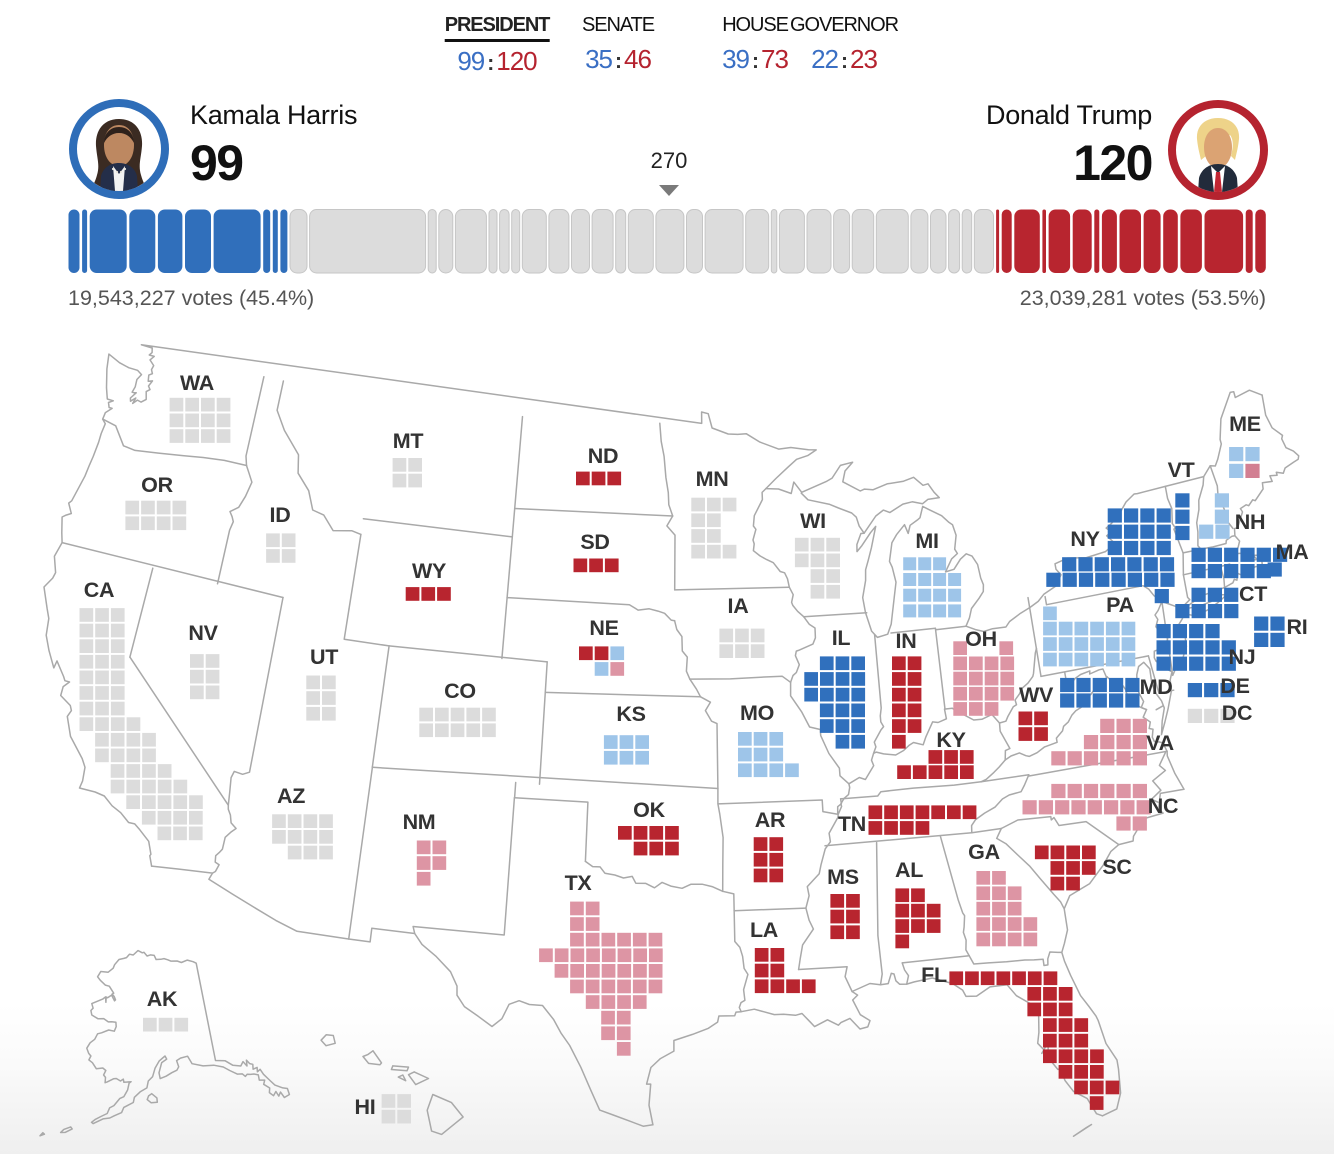 The height and width of the screenshot is (1154, 1334). Describe the element at coordinates (203, 633) in the screenshot. I see `svg-text: NV` at that location.